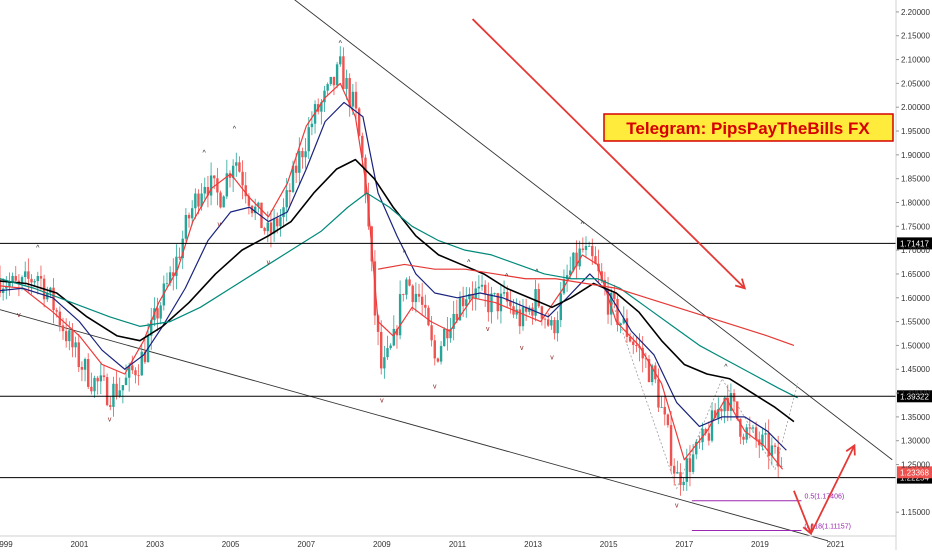 The width and height of the screenshot is (932, 555). I want to click on time-tick-label: 2005, so click(231, 544).